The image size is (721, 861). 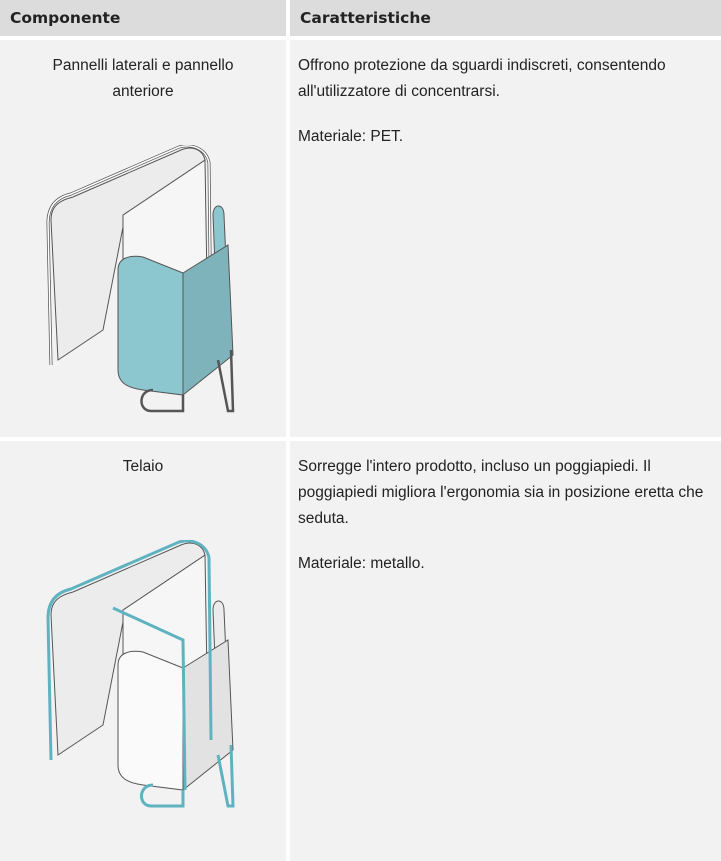 I want to click on description-text: Materiale: metallo., so click(x=361, y=563).